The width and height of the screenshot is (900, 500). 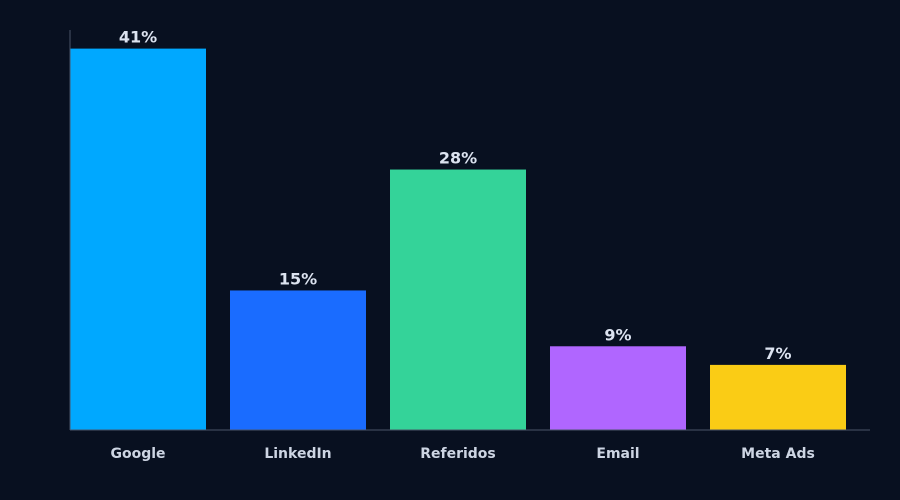 I want to click on bar-referidos, so click(x=458, y=299).